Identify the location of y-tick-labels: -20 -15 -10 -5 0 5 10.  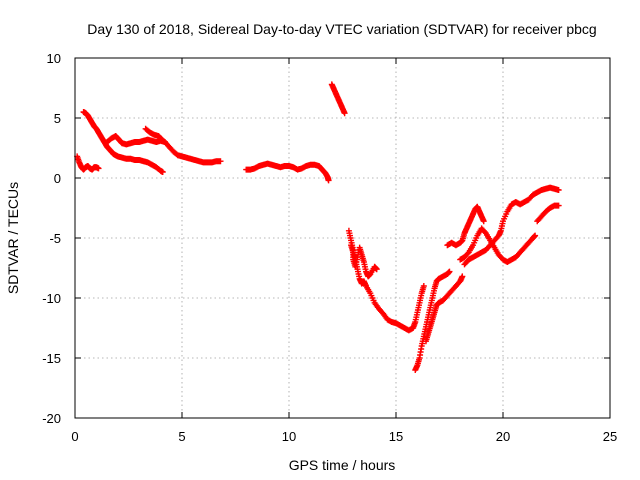
(51, 238).